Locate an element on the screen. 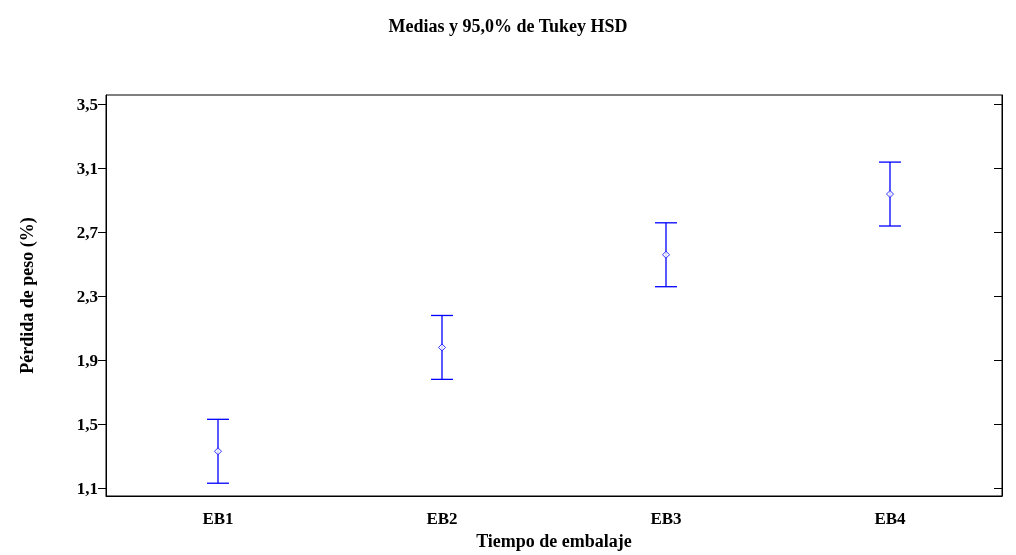 The image size is (1016, 555). chart-title: Medias y 95,0% de Tukey HSD is located at coordinates (508, 26).